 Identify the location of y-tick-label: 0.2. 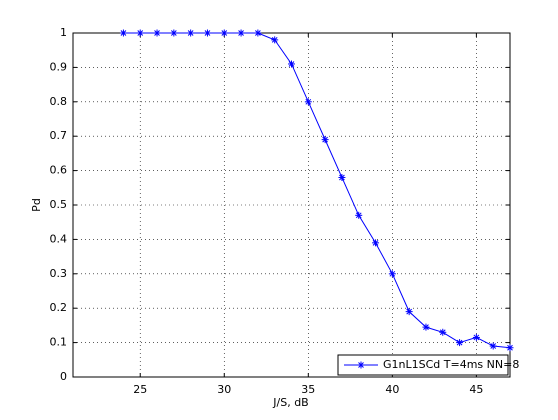
(59, 307).